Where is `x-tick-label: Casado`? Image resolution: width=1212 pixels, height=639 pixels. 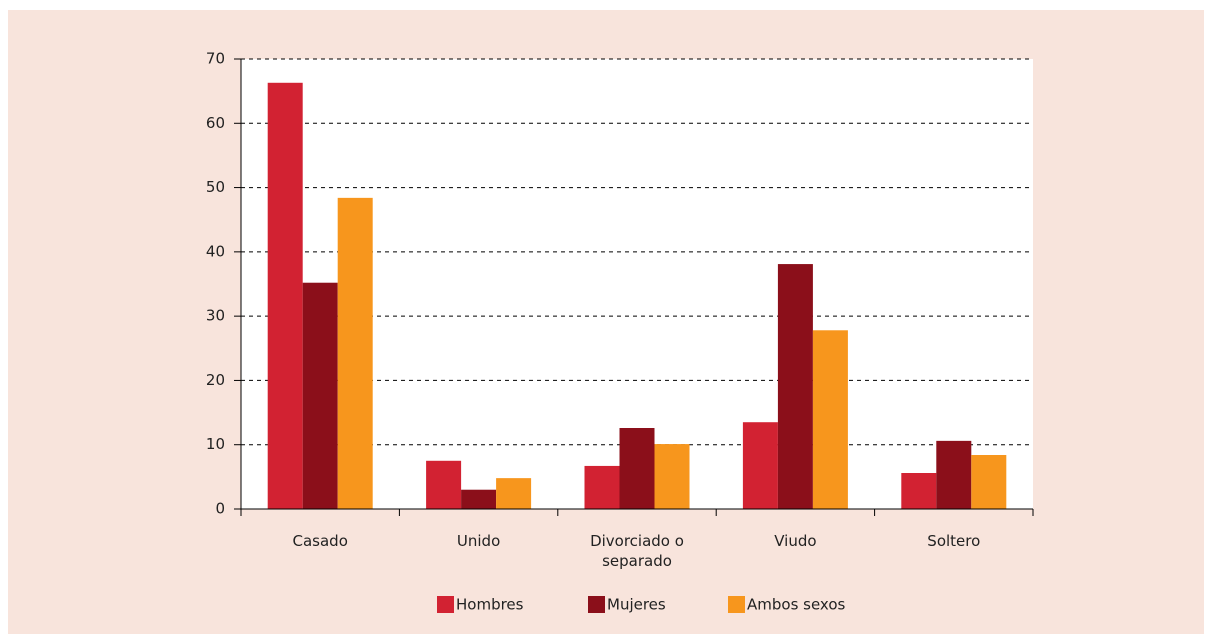 x-tick-label: Casado is located at coordinates (320, 541).